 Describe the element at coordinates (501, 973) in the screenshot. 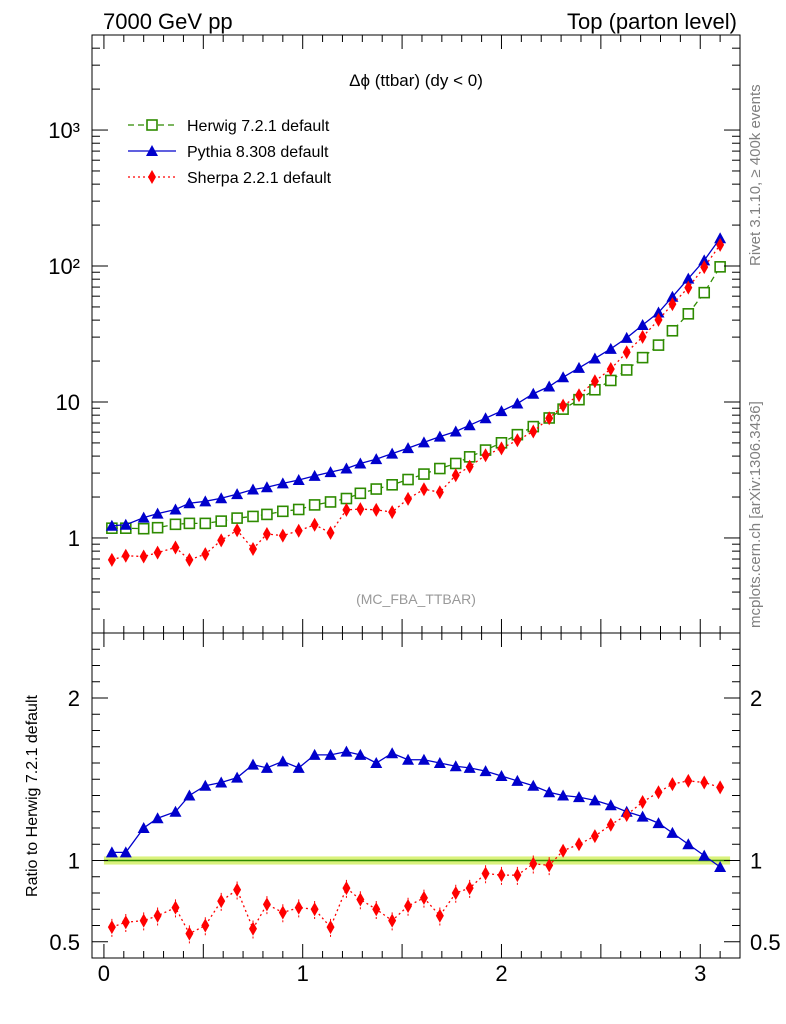

I see `x-tick-label-2: 2` at that location.